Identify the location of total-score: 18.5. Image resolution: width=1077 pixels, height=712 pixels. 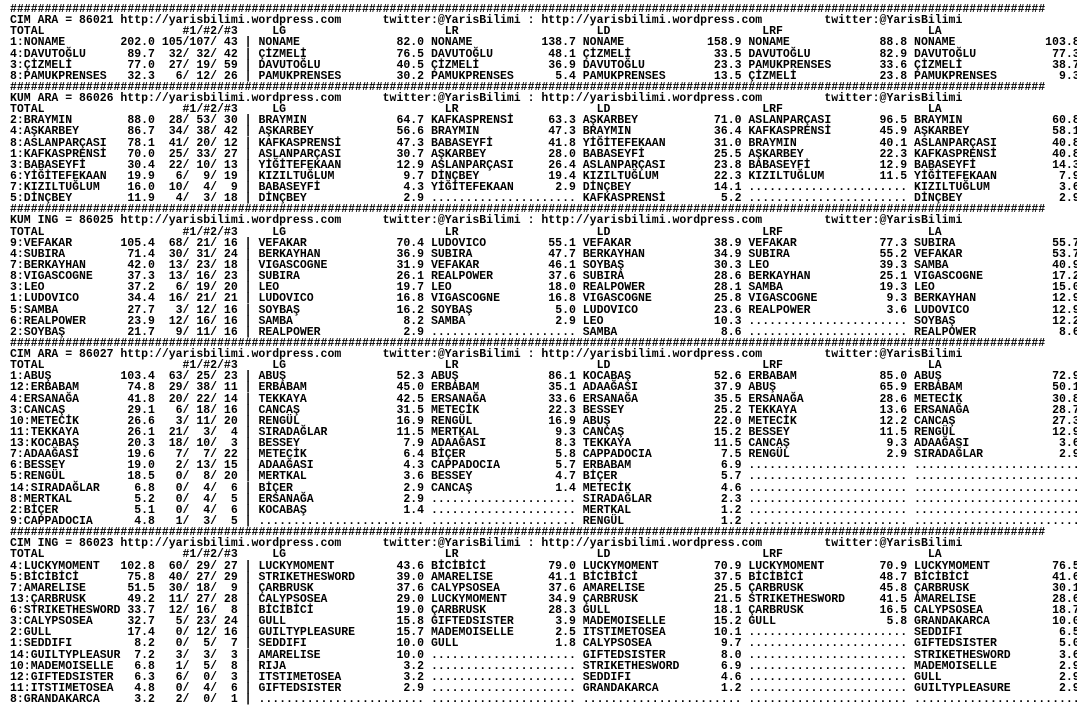
(141, 477).